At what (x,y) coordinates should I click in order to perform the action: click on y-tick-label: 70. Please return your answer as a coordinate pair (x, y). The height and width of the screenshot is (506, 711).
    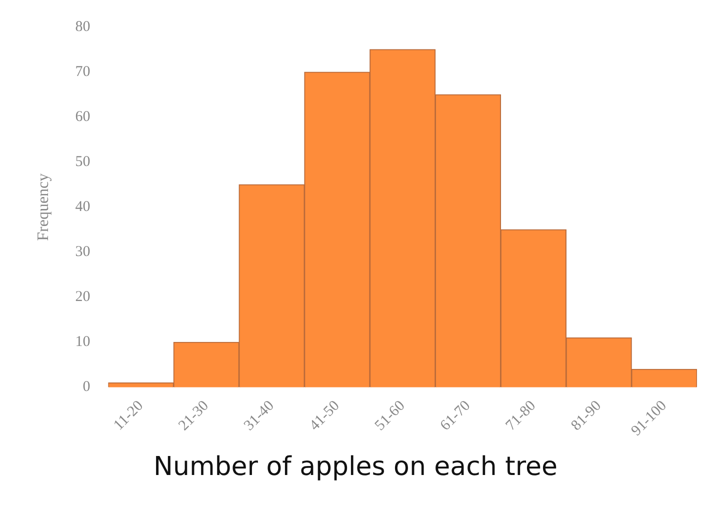
    Looking at the image, I should click on (82, 72).